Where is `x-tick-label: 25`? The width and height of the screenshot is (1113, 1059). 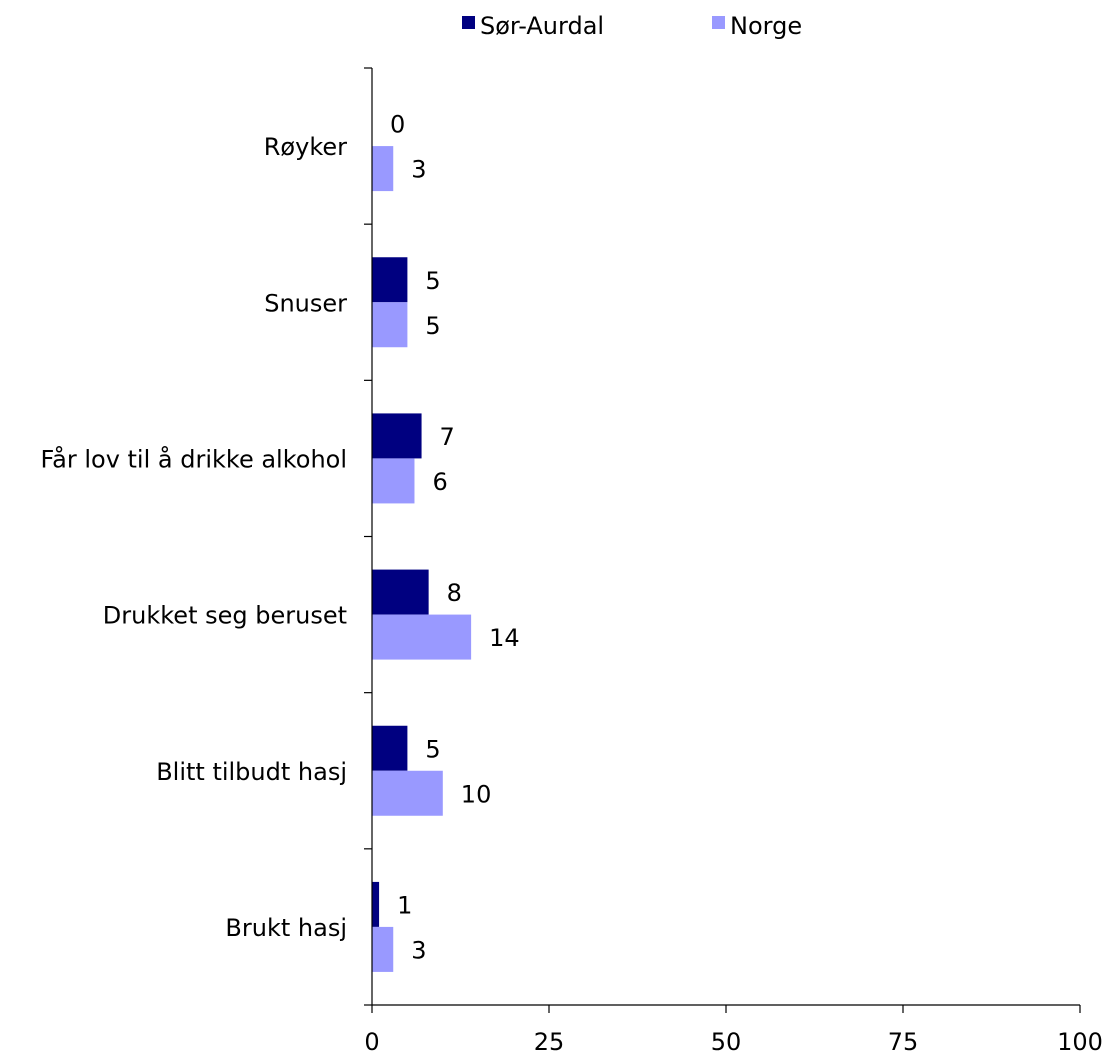
x-tick-label: 25 is located at coordinates (549, 1042).